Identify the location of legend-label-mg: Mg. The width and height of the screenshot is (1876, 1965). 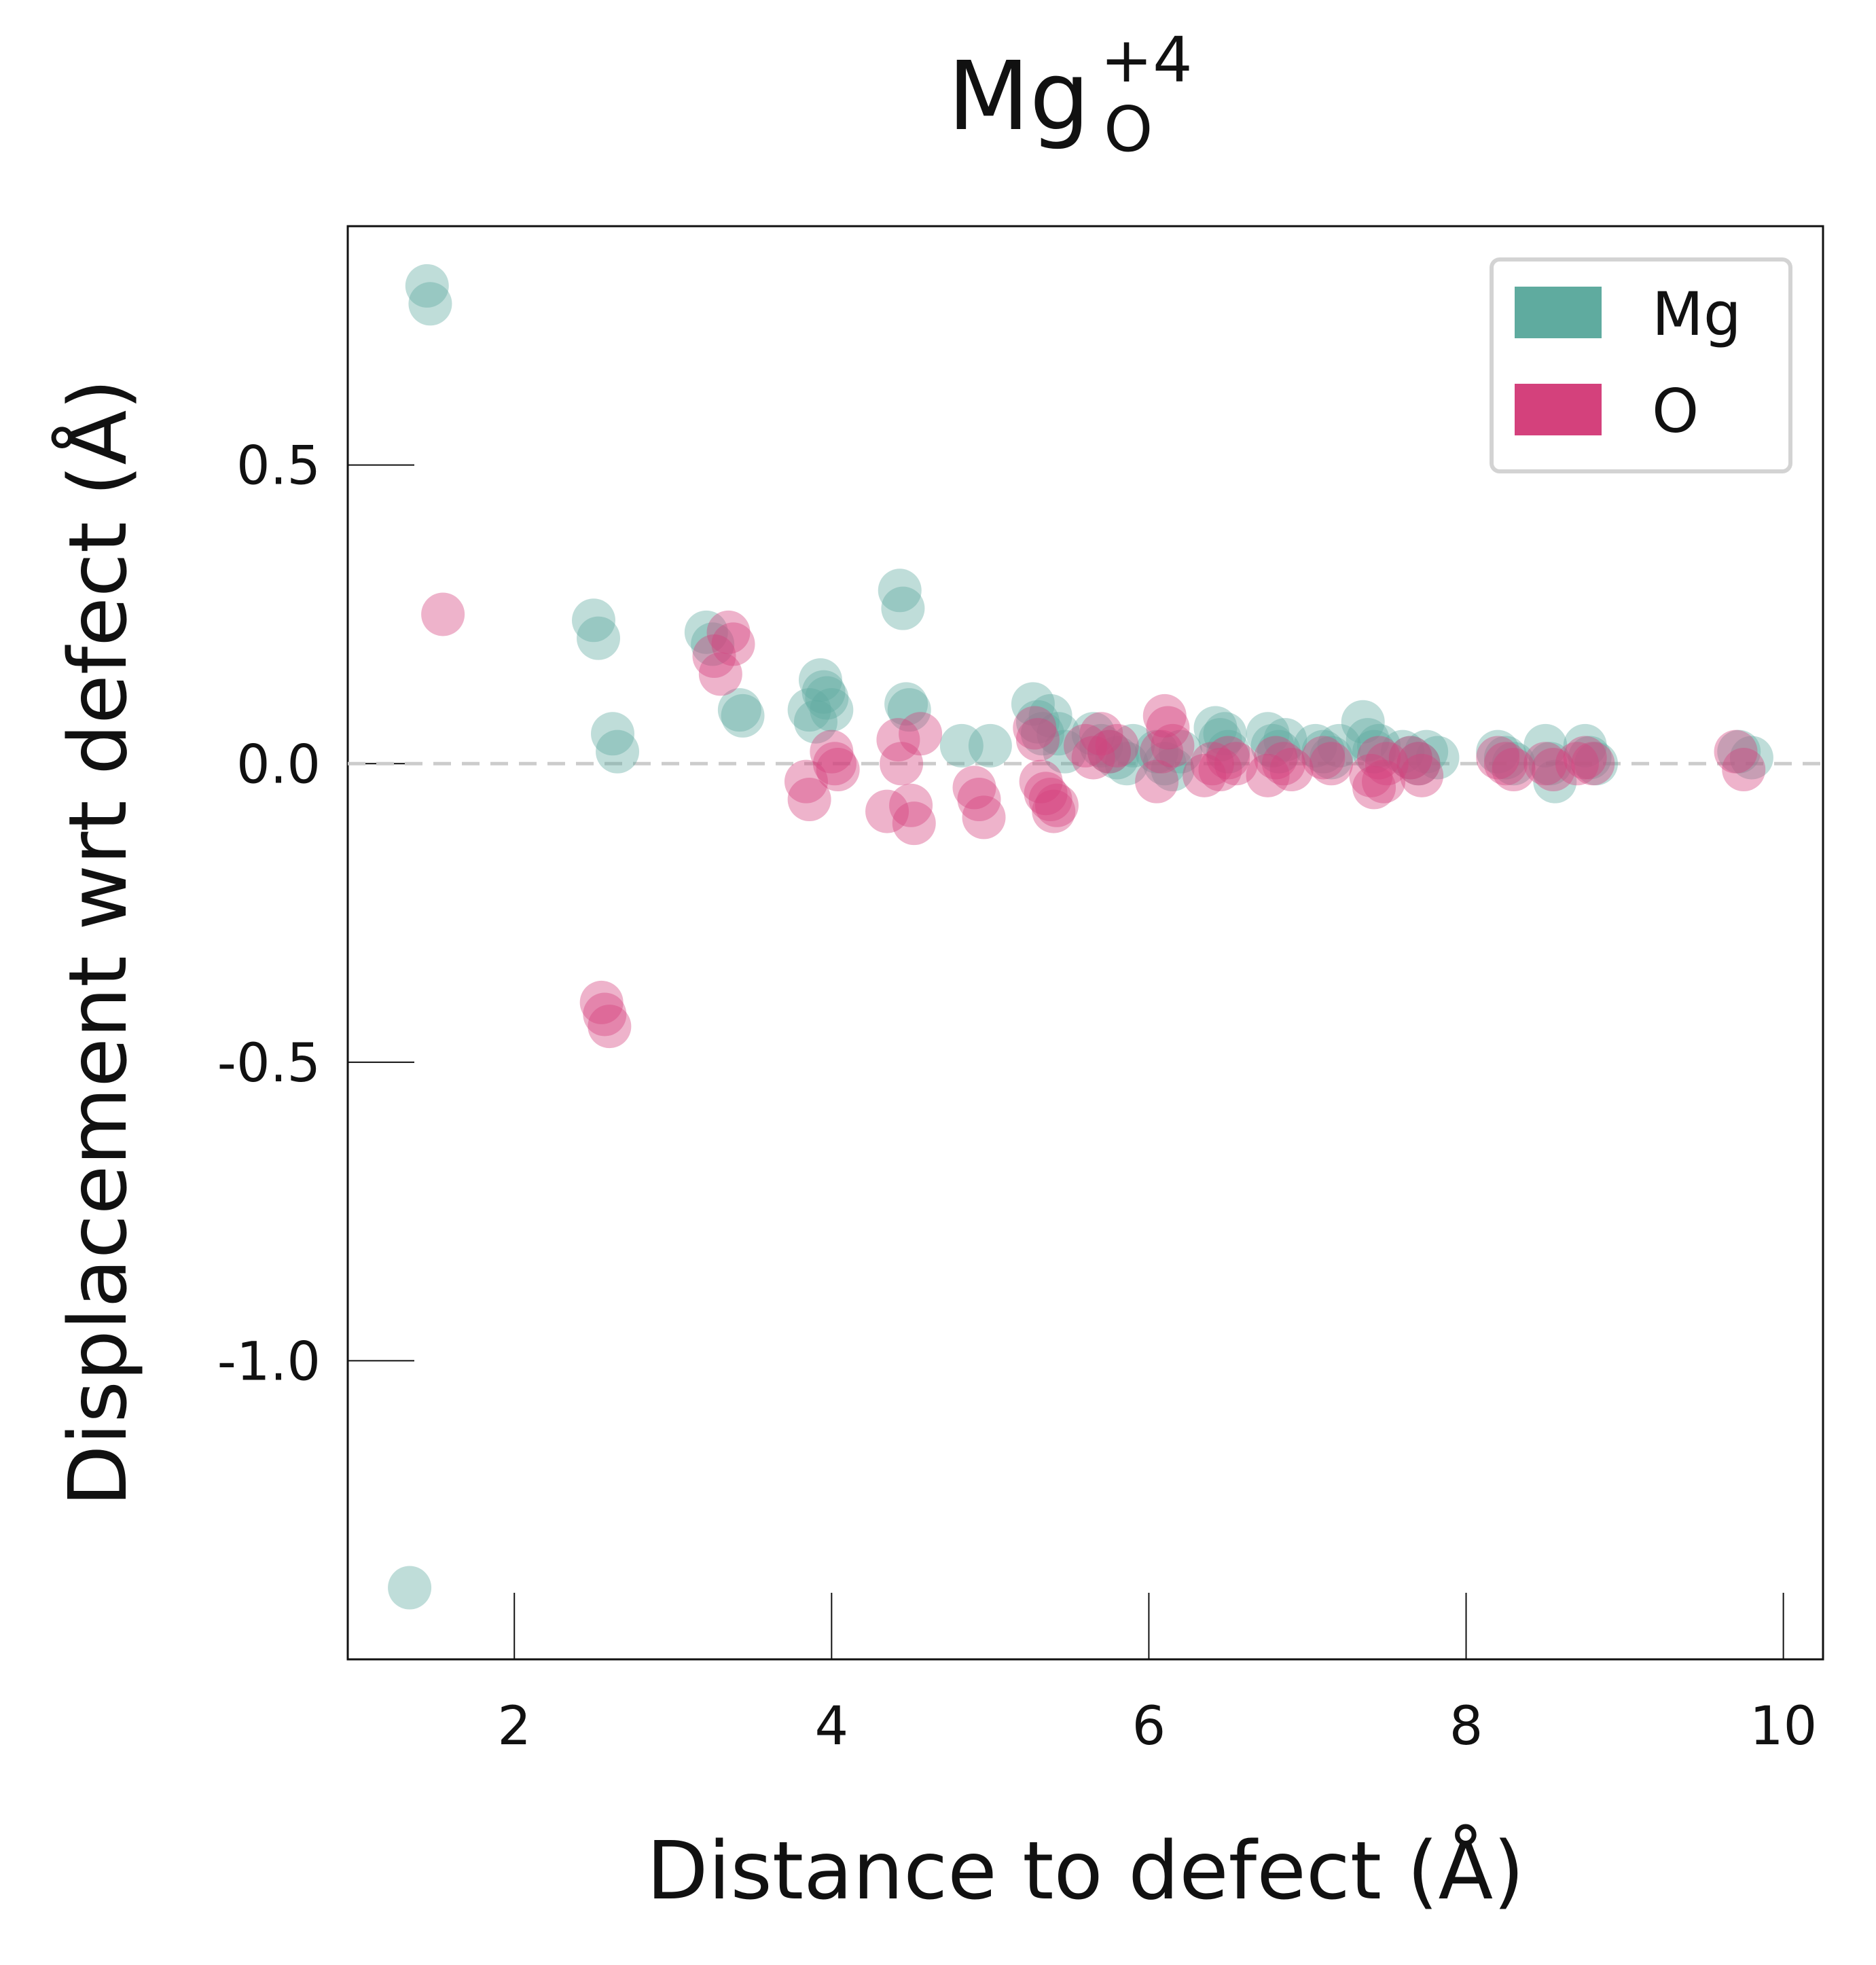
(1697, 314).